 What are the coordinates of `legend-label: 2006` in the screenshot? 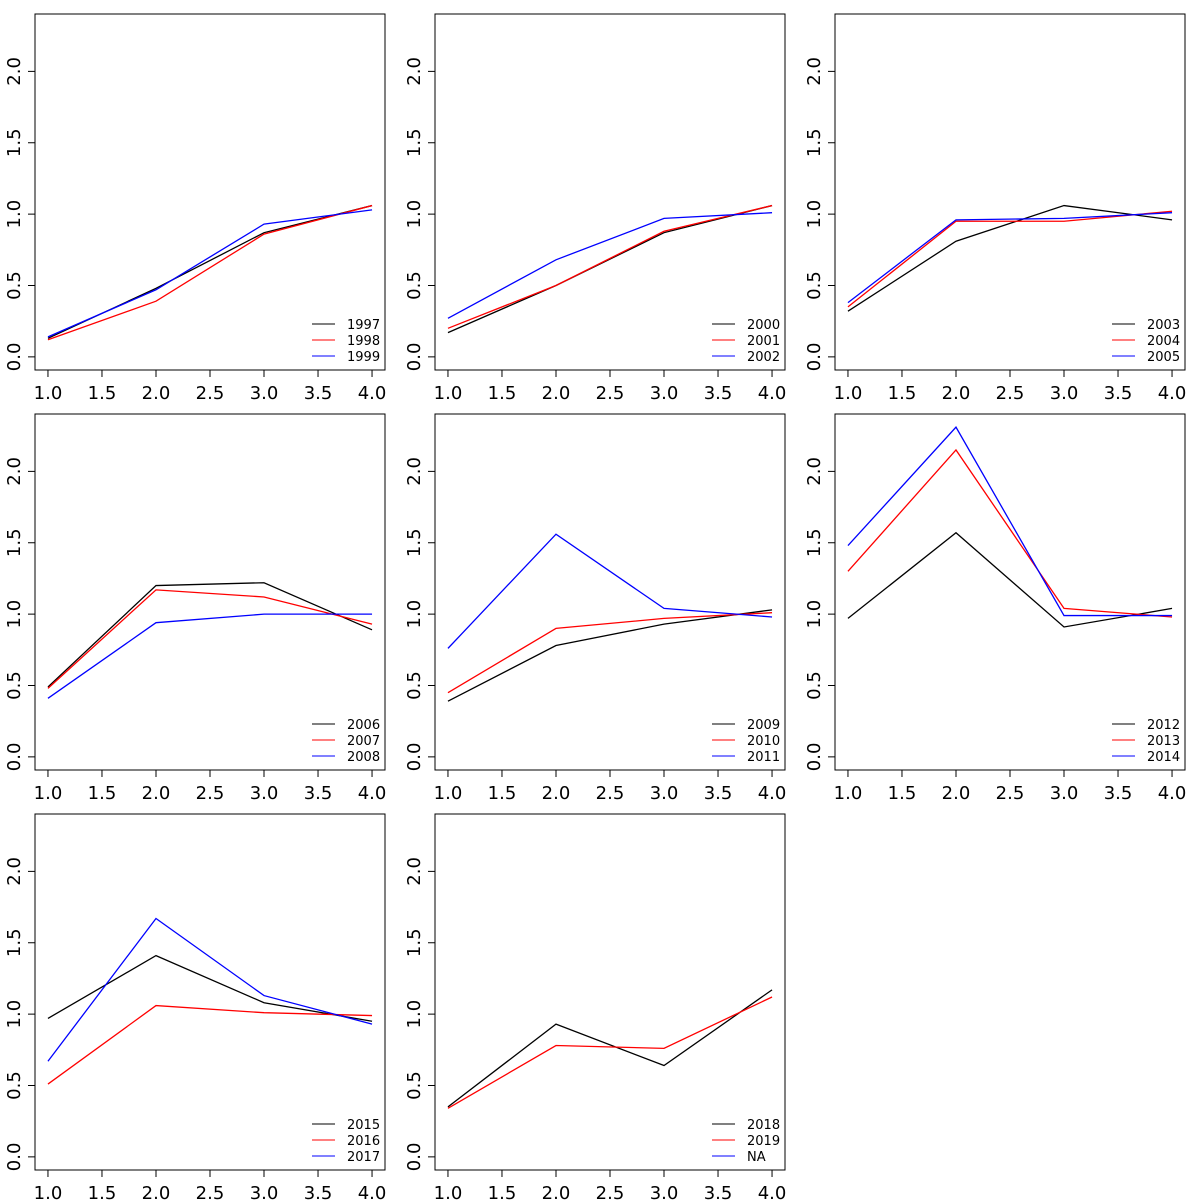 It's located at (363, 725).